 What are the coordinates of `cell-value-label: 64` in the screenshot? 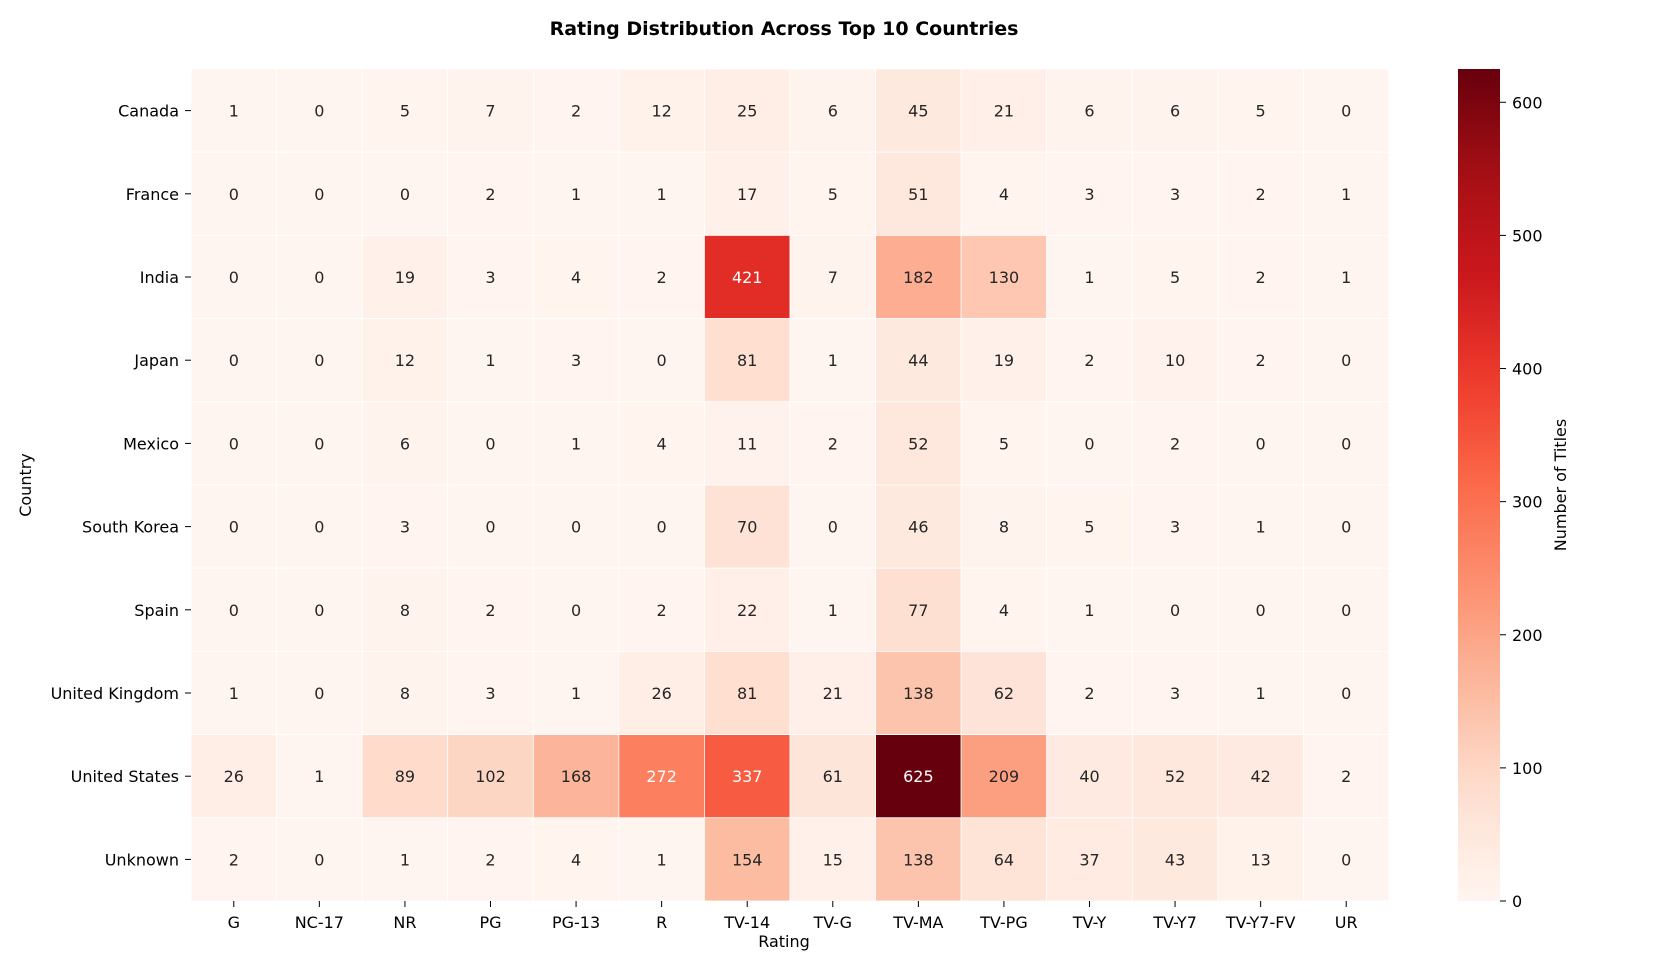 It's located at (1004, 859).